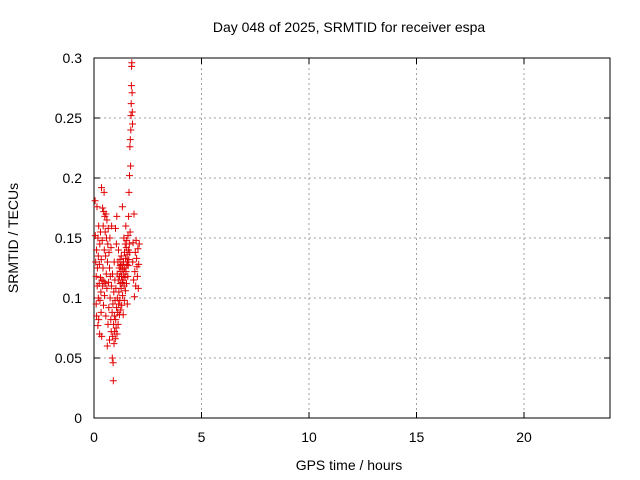 Image resolution: width=640 pixels, height=480 pixels. I want to click on x-tick-label: 20, so click(524, 437).